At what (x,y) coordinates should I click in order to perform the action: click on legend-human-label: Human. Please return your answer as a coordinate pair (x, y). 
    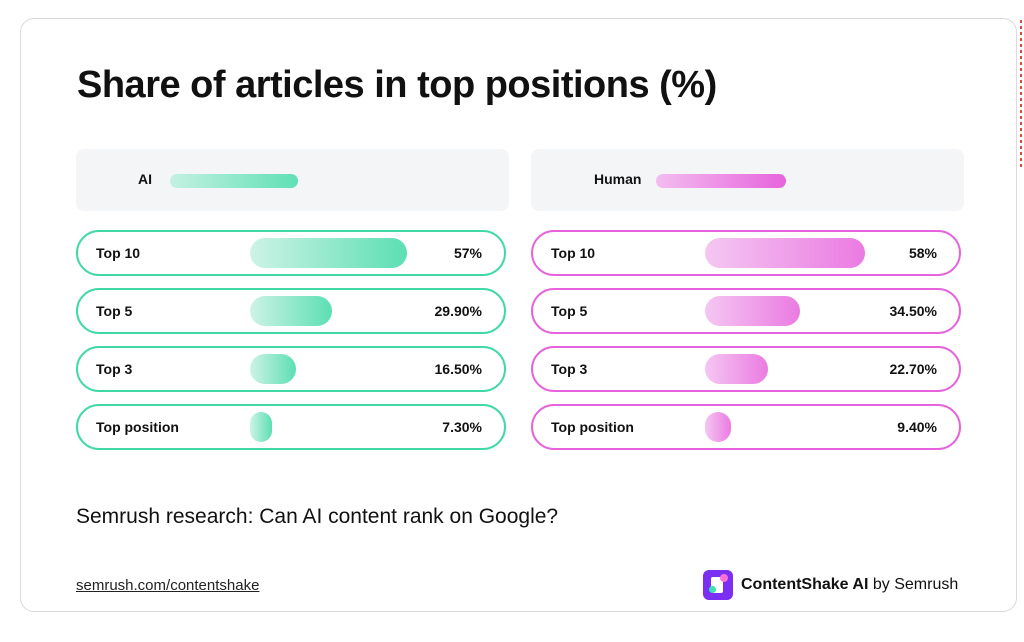
    Looking at the image, I should click on (618, 179).